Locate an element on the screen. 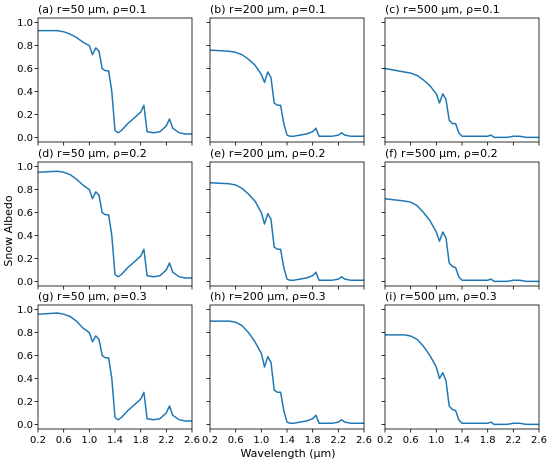 The height and width of the screenshot is (462, 550). panel-title: (b) r=200 μm, ρ=0.1 is located at coordinates (268, 9).